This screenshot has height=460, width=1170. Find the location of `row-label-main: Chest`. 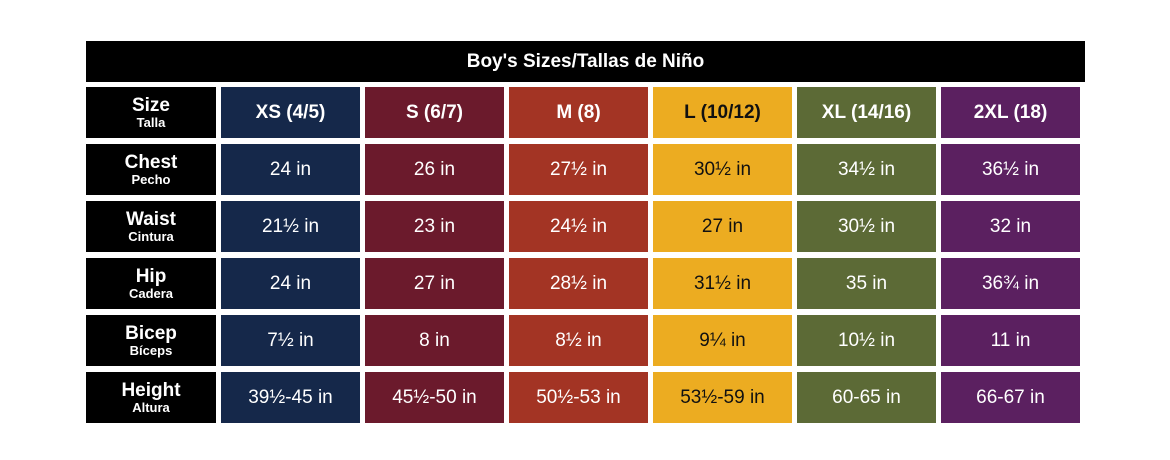

row-label-main: Chest is located at coordinates (151, 162).